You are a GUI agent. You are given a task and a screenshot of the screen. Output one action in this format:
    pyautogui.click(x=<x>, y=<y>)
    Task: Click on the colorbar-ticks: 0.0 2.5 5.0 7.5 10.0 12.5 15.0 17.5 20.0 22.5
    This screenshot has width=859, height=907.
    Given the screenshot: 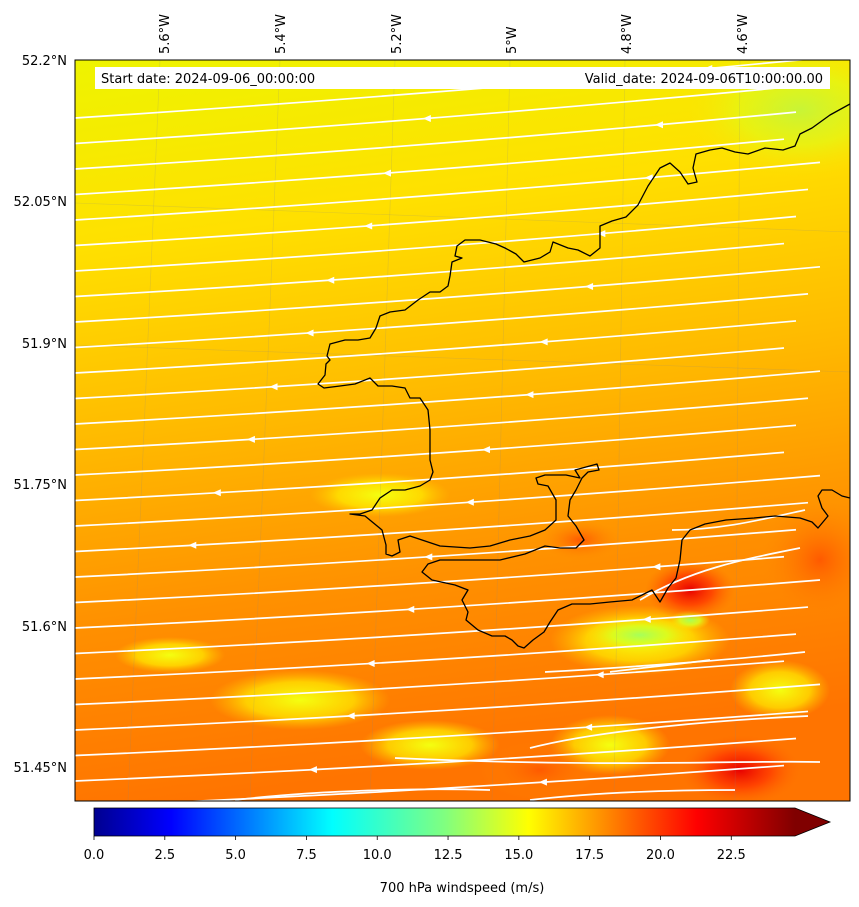 What is the action you would take?
    pyautogui.click(x=415, y=849)
    